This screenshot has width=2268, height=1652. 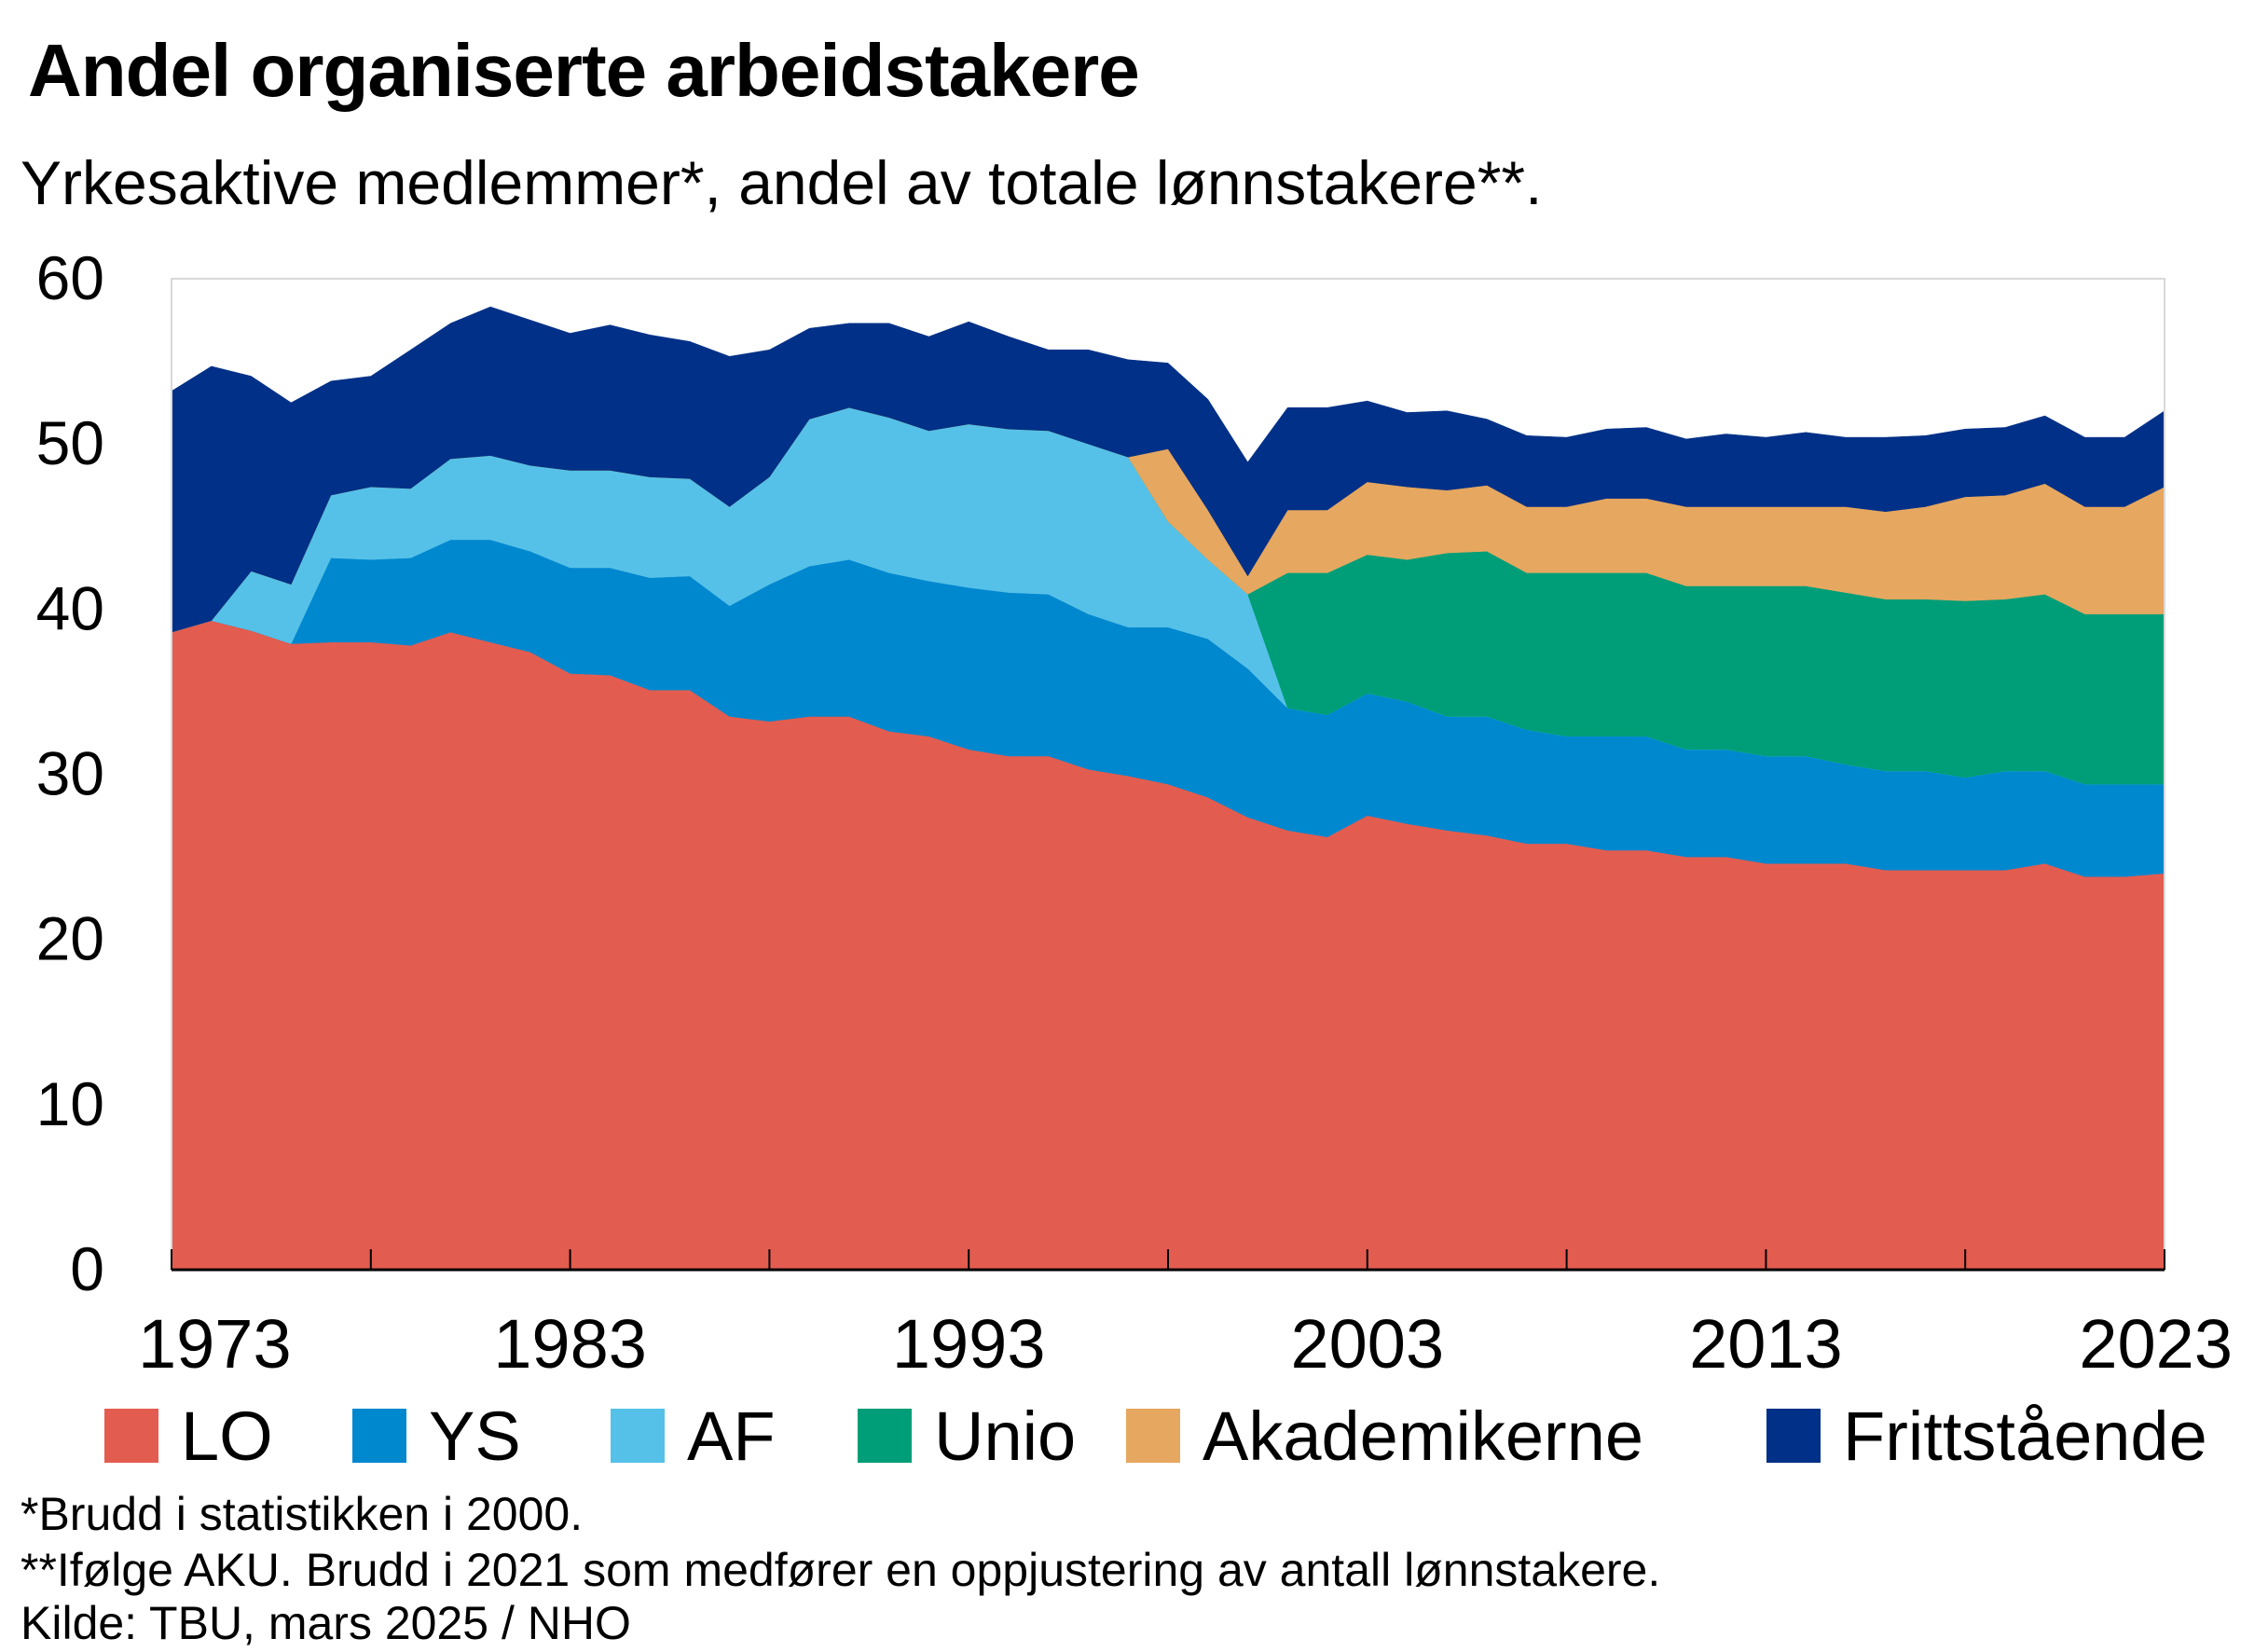 I want to click on footnote: *Brudd i statistikken i 2000., so click(x=302, y=1514).